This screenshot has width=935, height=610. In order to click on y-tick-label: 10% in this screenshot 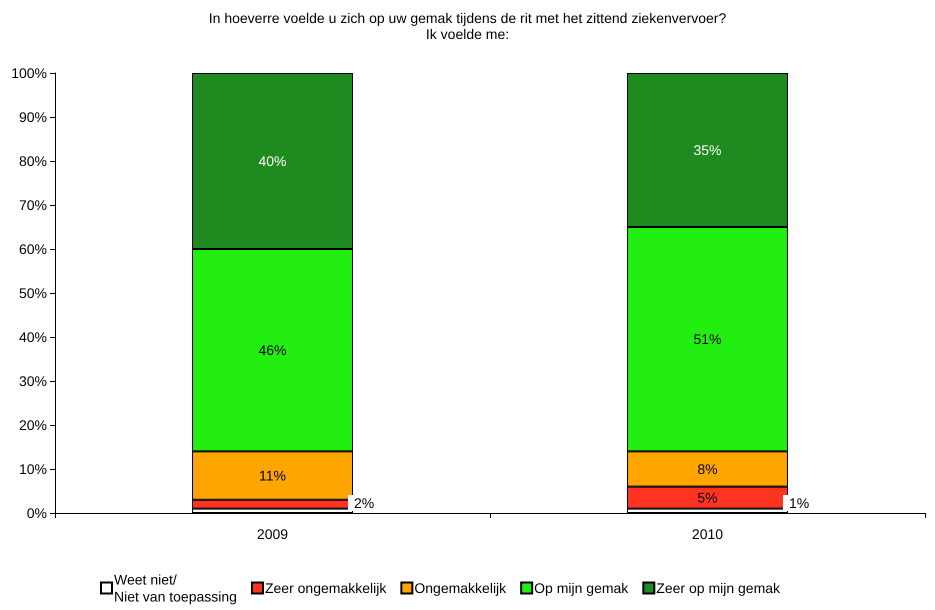, I will do `click(32, 469)`.